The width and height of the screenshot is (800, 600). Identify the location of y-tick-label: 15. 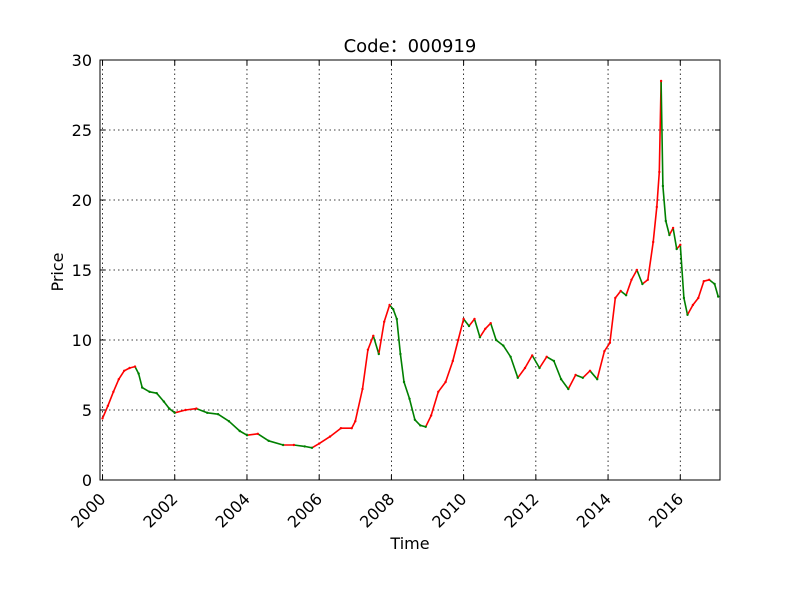
(82, 270).